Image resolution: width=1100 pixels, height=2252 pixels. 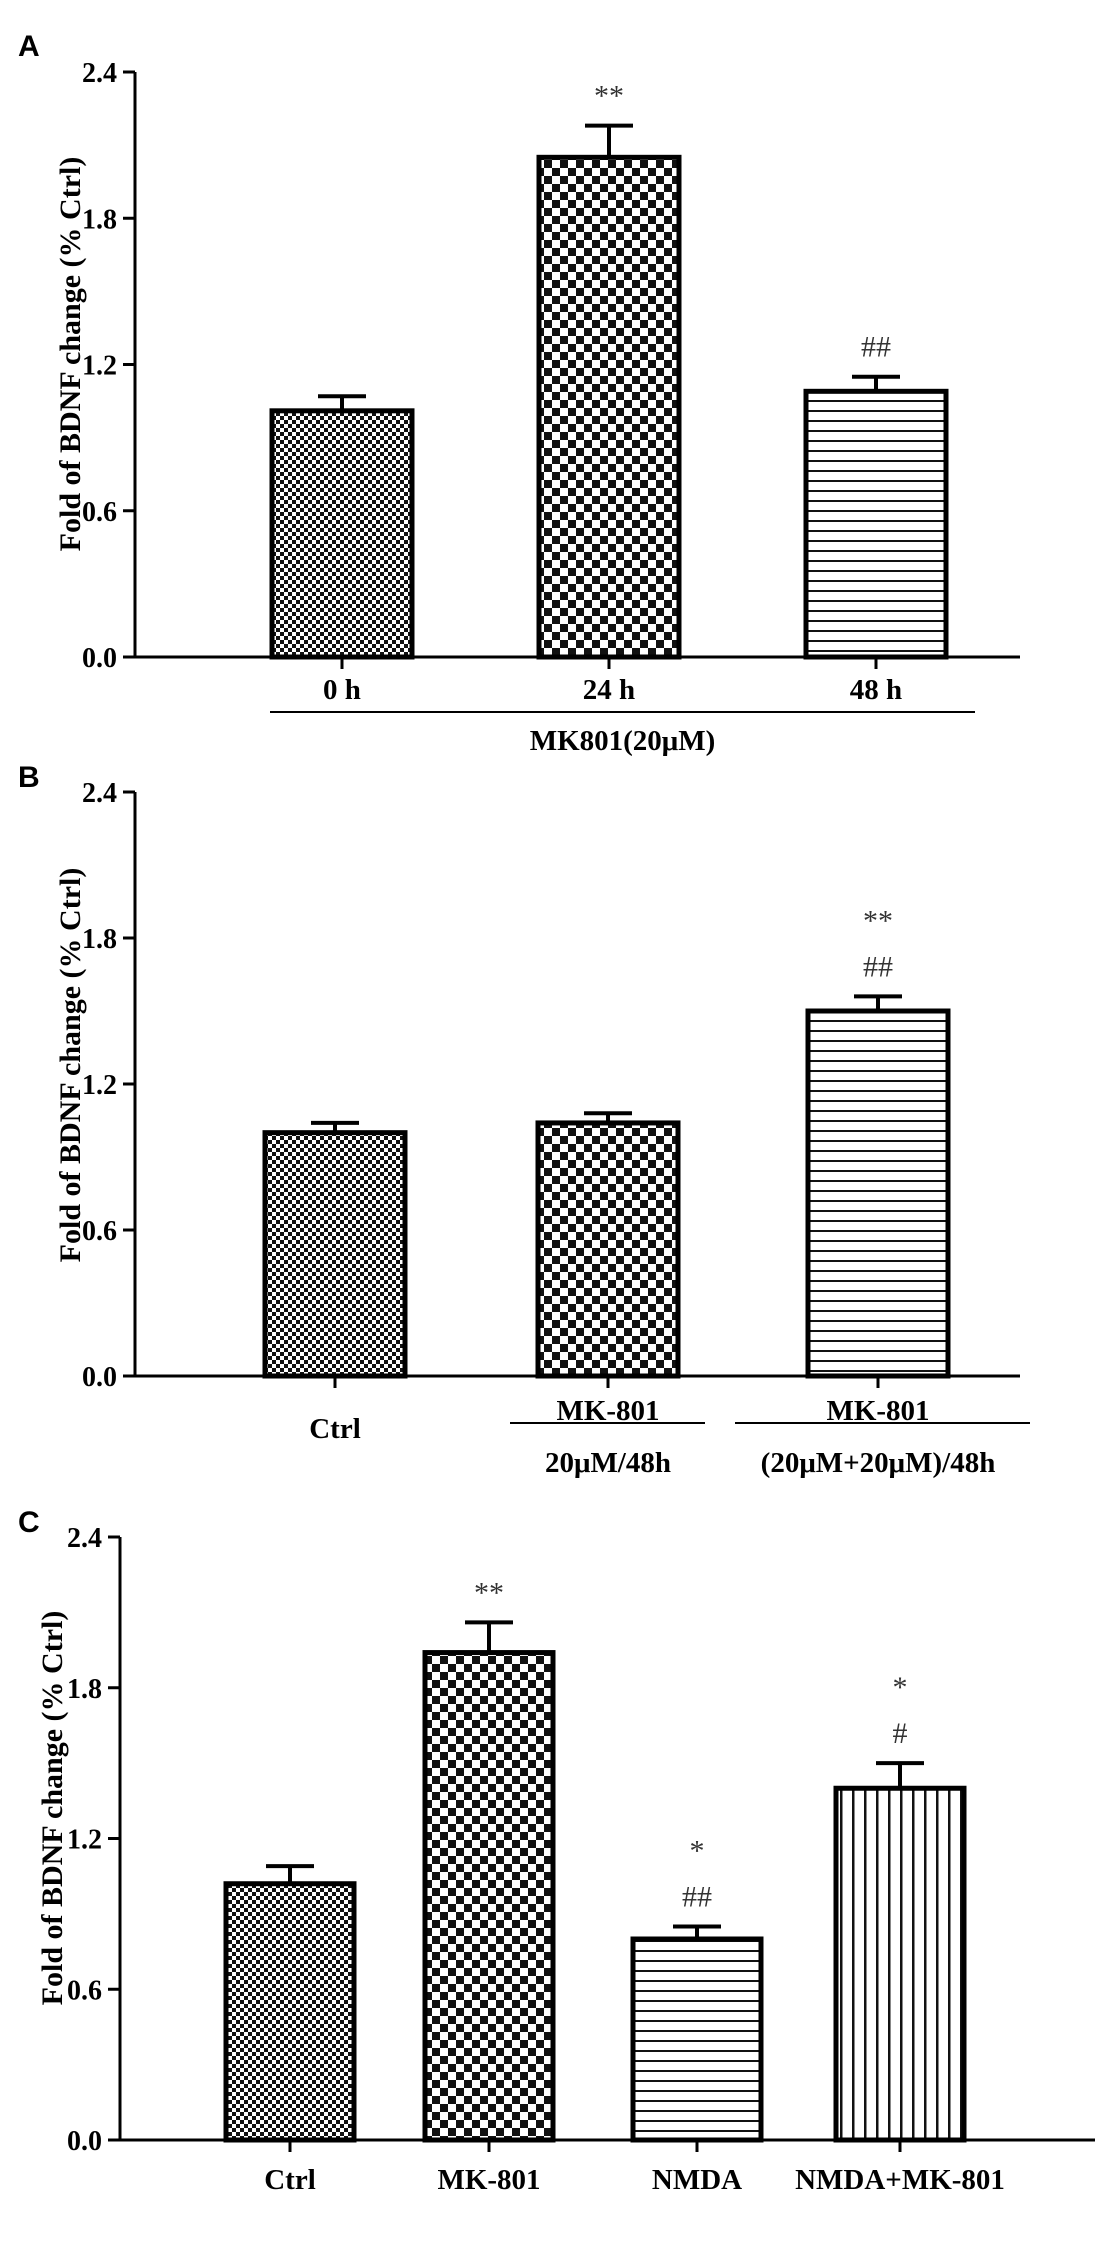 I want to click on y-tick-label-c: 1.8, so click(x=84, y=1689).